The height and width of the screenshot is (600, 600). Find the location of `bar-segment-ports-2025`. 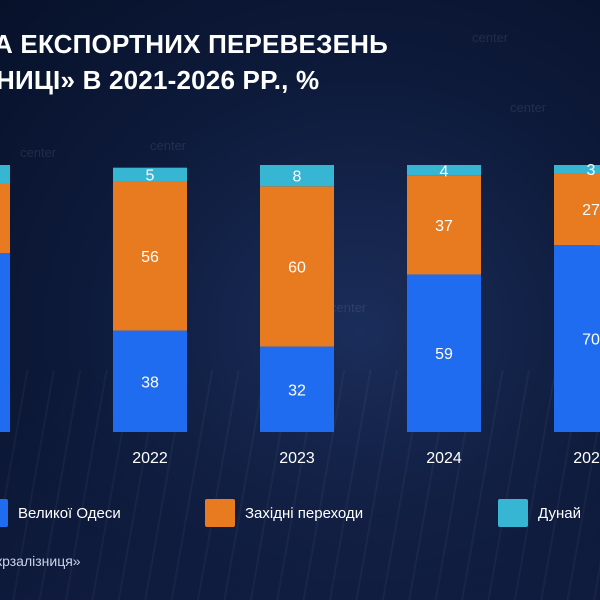

bar-segment-ports-2025 is located at coordinates (577, 338).